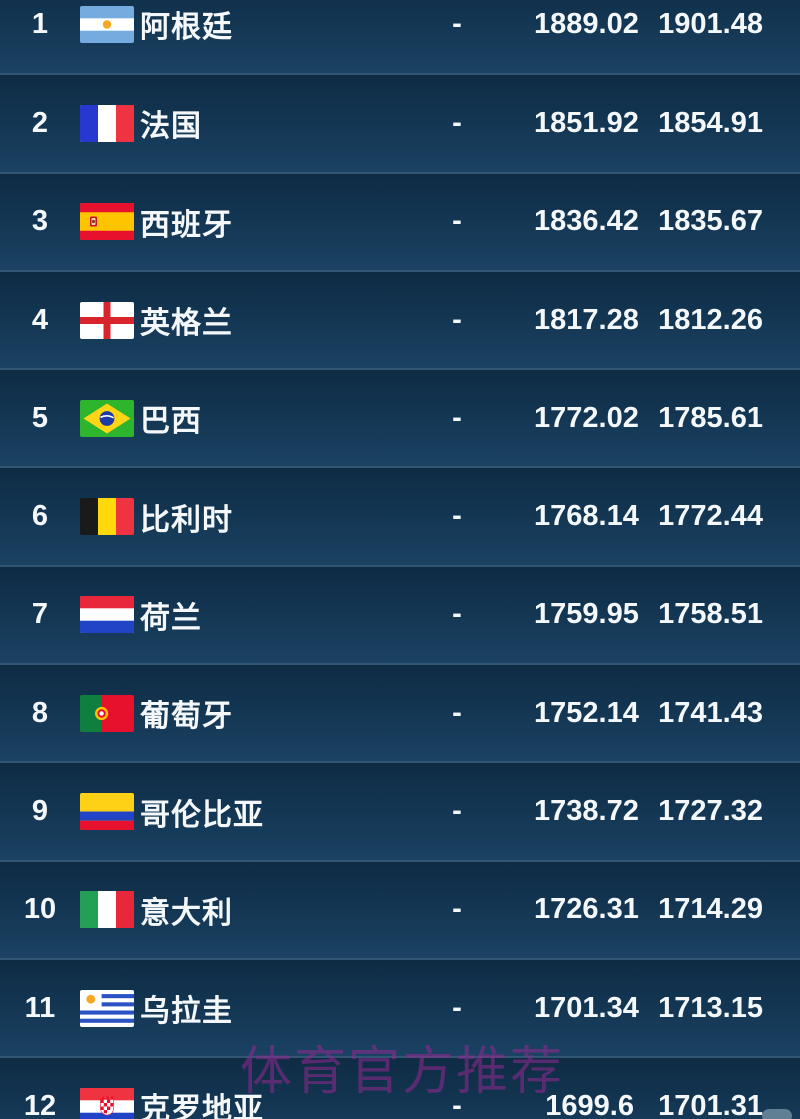  What do you see at coordinates (400, 712) in the screenshot?
I see `table-row: 8 葡萄牙 - 1752.14 1741.43` at bounding box center [400, 712].